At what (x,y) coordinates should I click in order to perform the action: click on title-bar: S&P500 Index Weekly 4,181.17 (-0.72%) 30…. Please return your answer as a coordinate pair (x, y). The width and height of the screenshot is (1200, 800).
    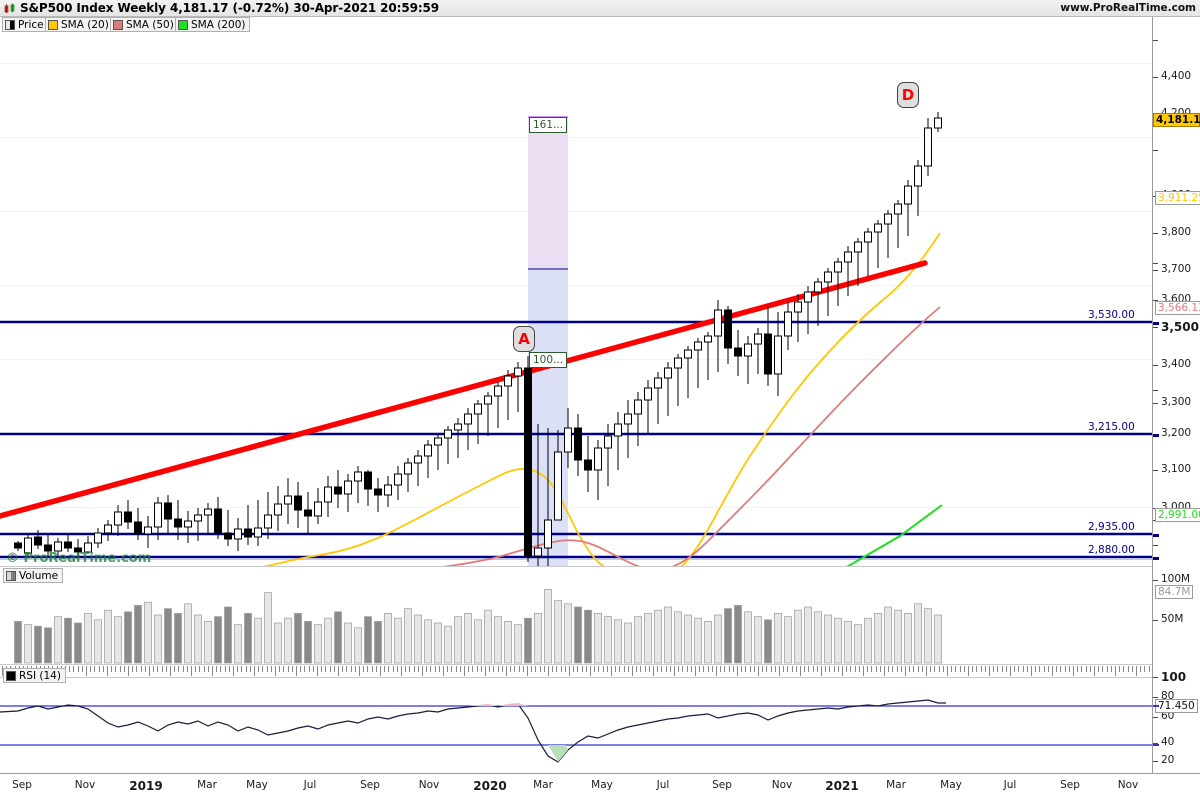
    Looking at the image, I should click on (600, 8).